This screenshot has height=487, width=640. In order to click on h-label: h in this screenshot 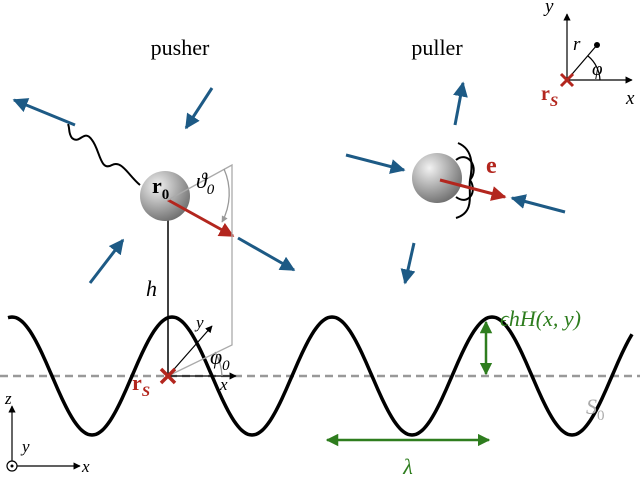, I will do `click(151, 288)`.